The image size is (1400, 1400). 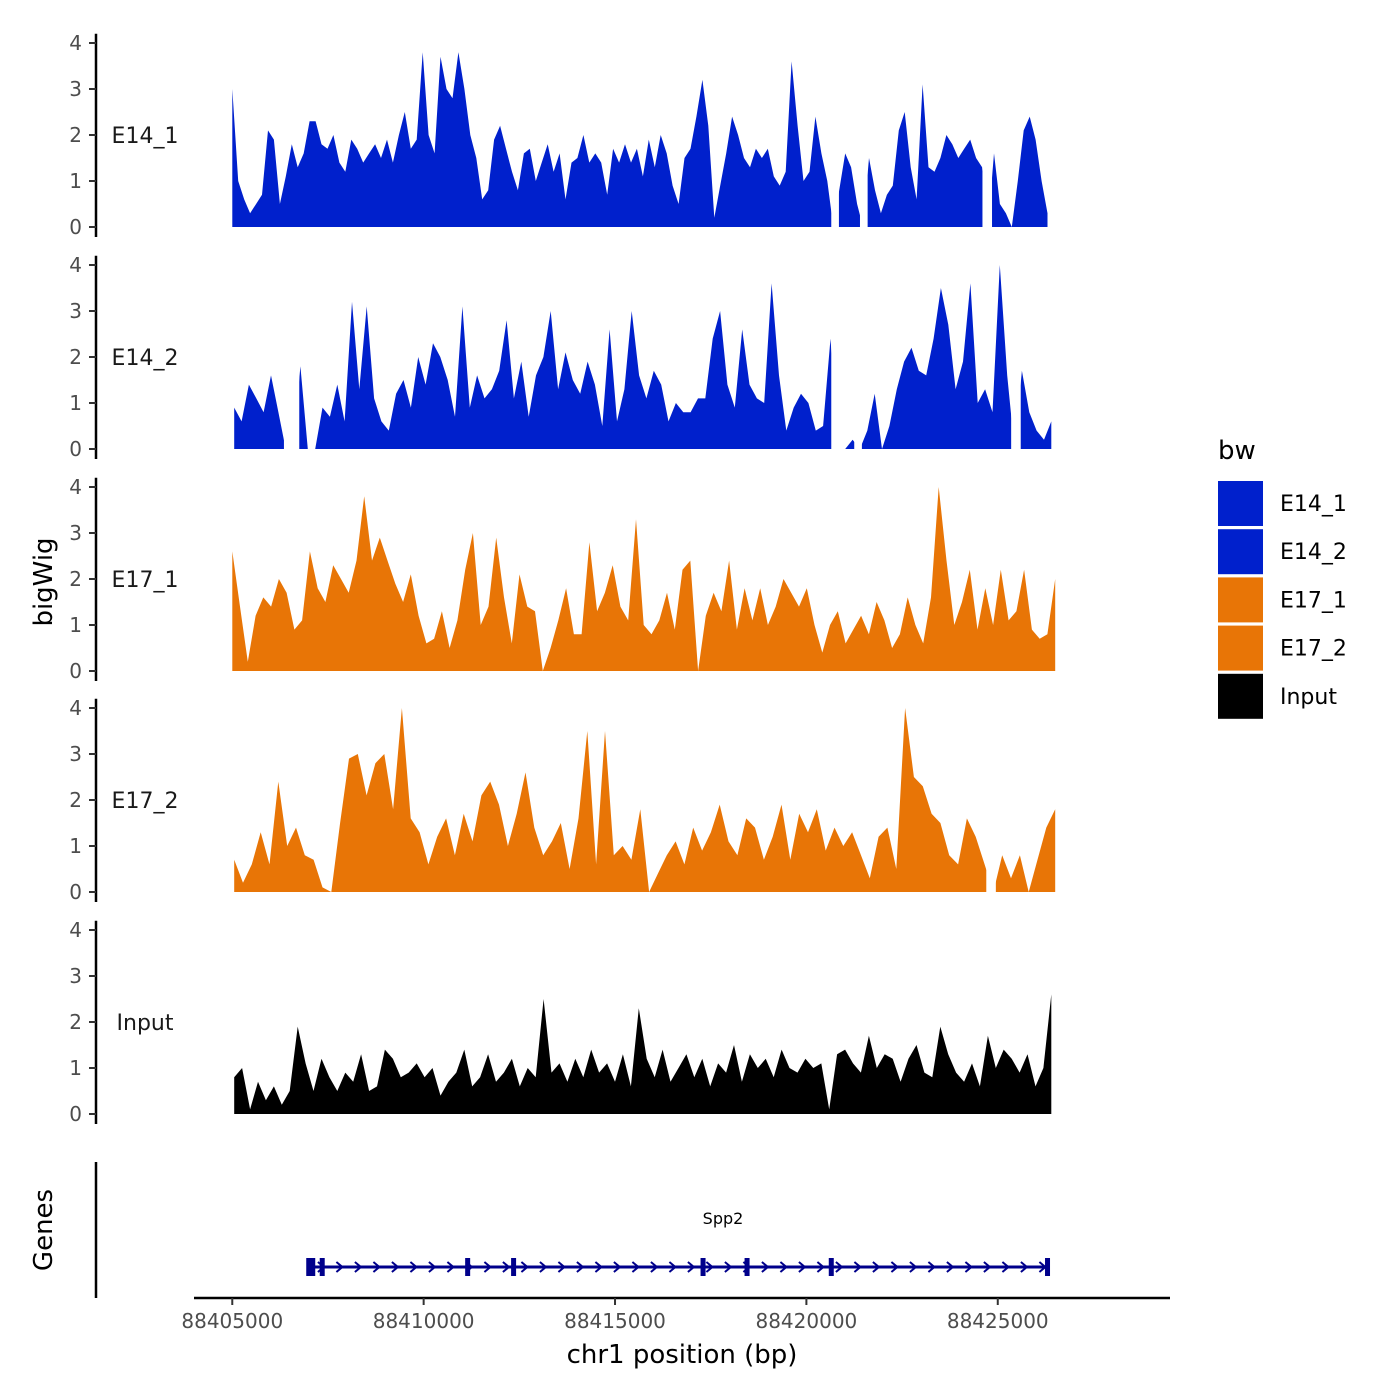 I want to click on track-e17-1: 0 1 2 3 4 E17_1, so click(x=562, y=579).